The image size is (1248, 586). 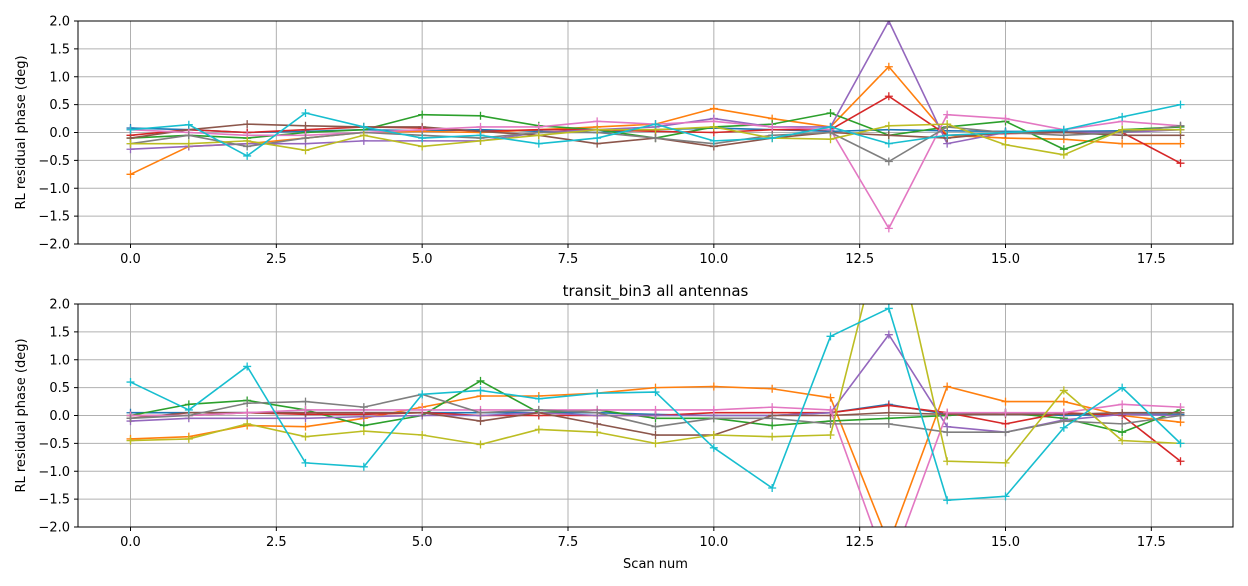 I want to click on y-tick-label: 0.5, so click(x=59, y=105).